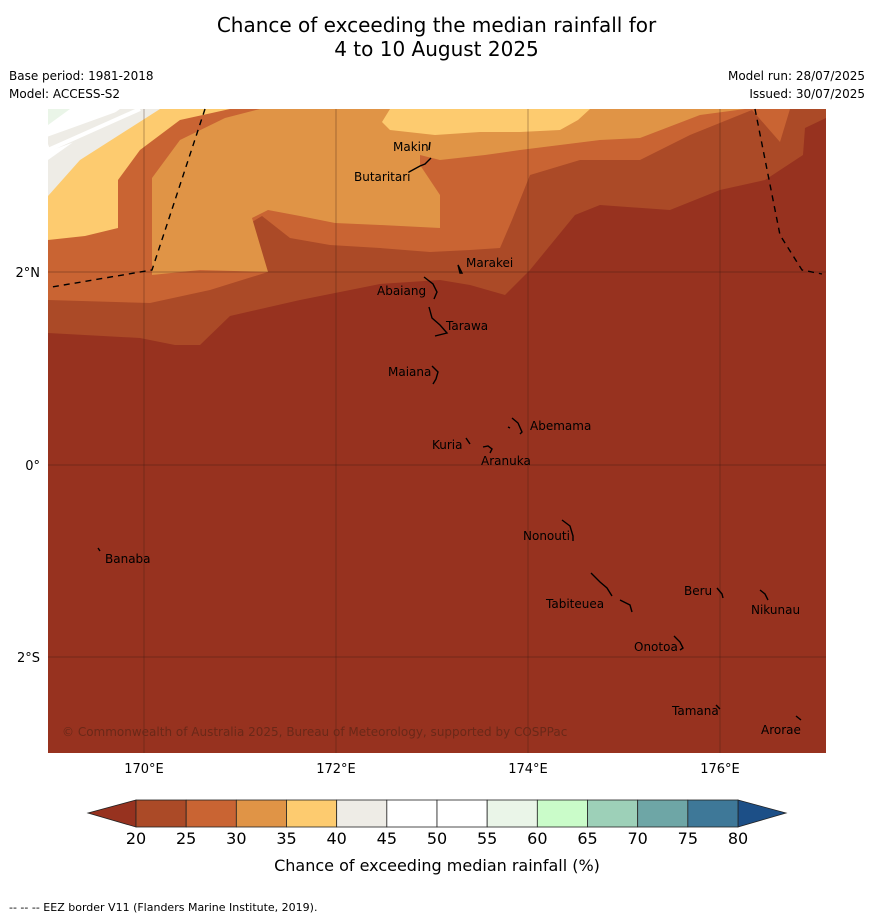  I want to click on band-45-50-streak, so click(94, 130).